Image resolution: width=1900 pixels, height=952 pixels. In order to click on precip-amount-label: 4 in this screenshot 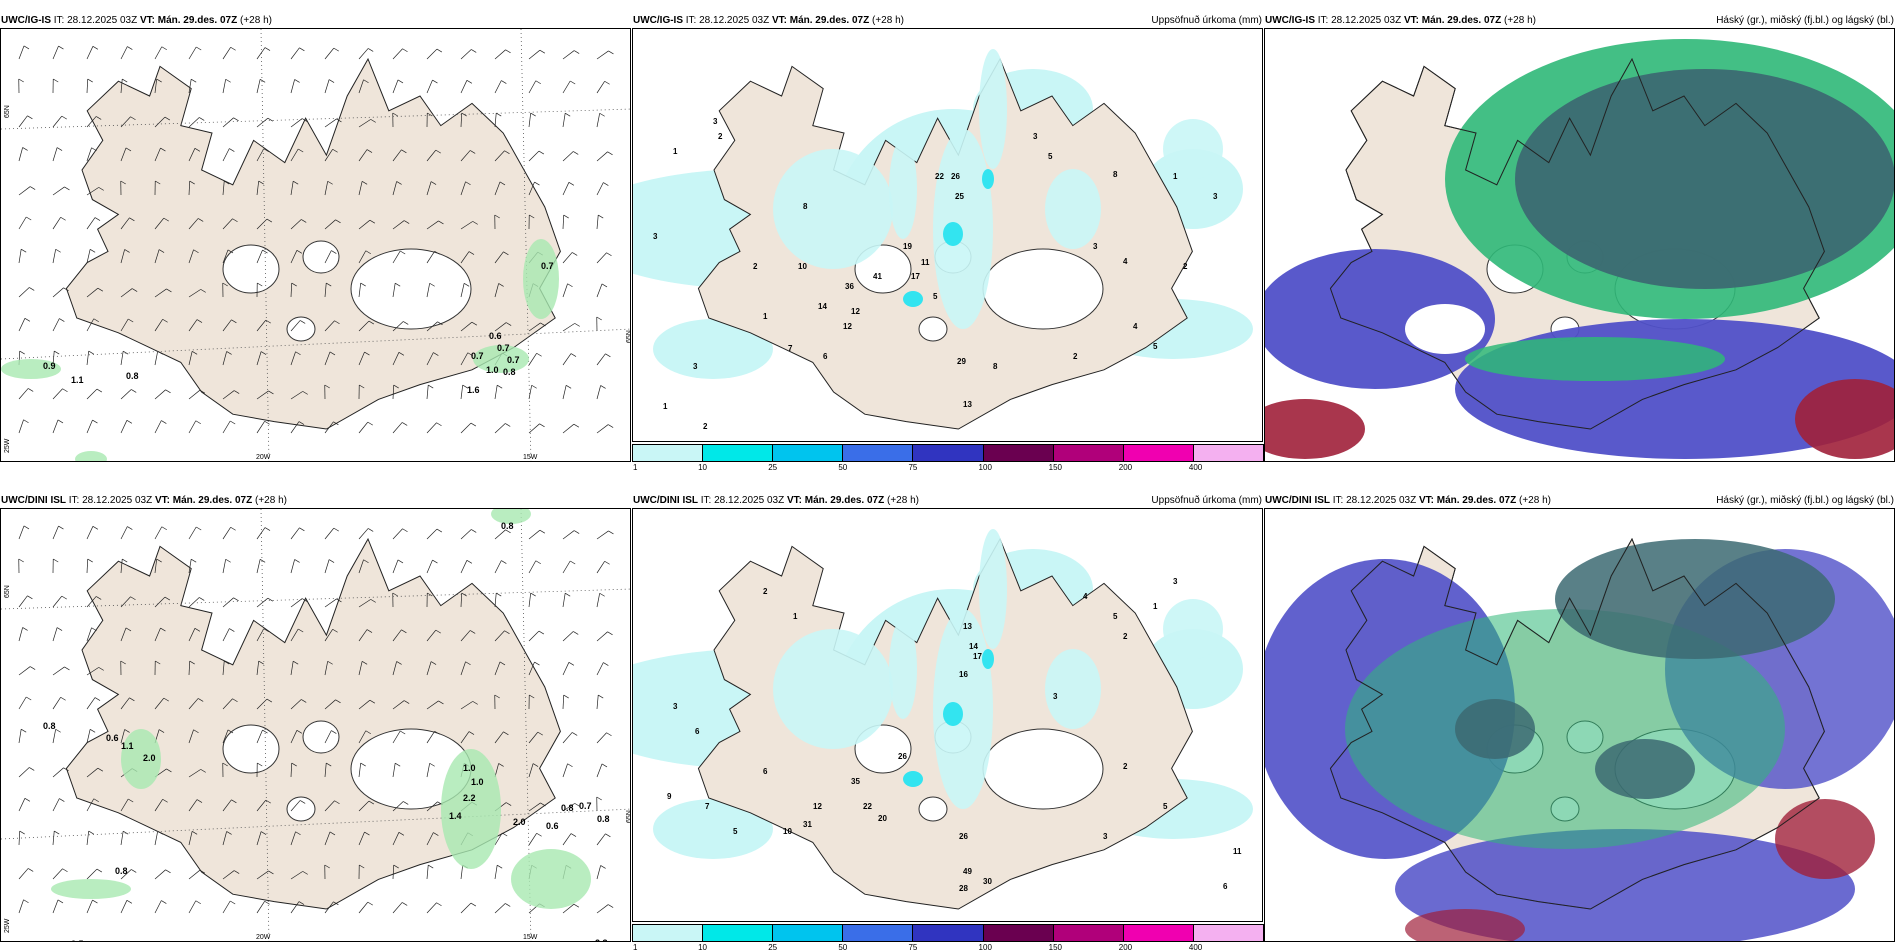, I will do `click(1085, 596)`.